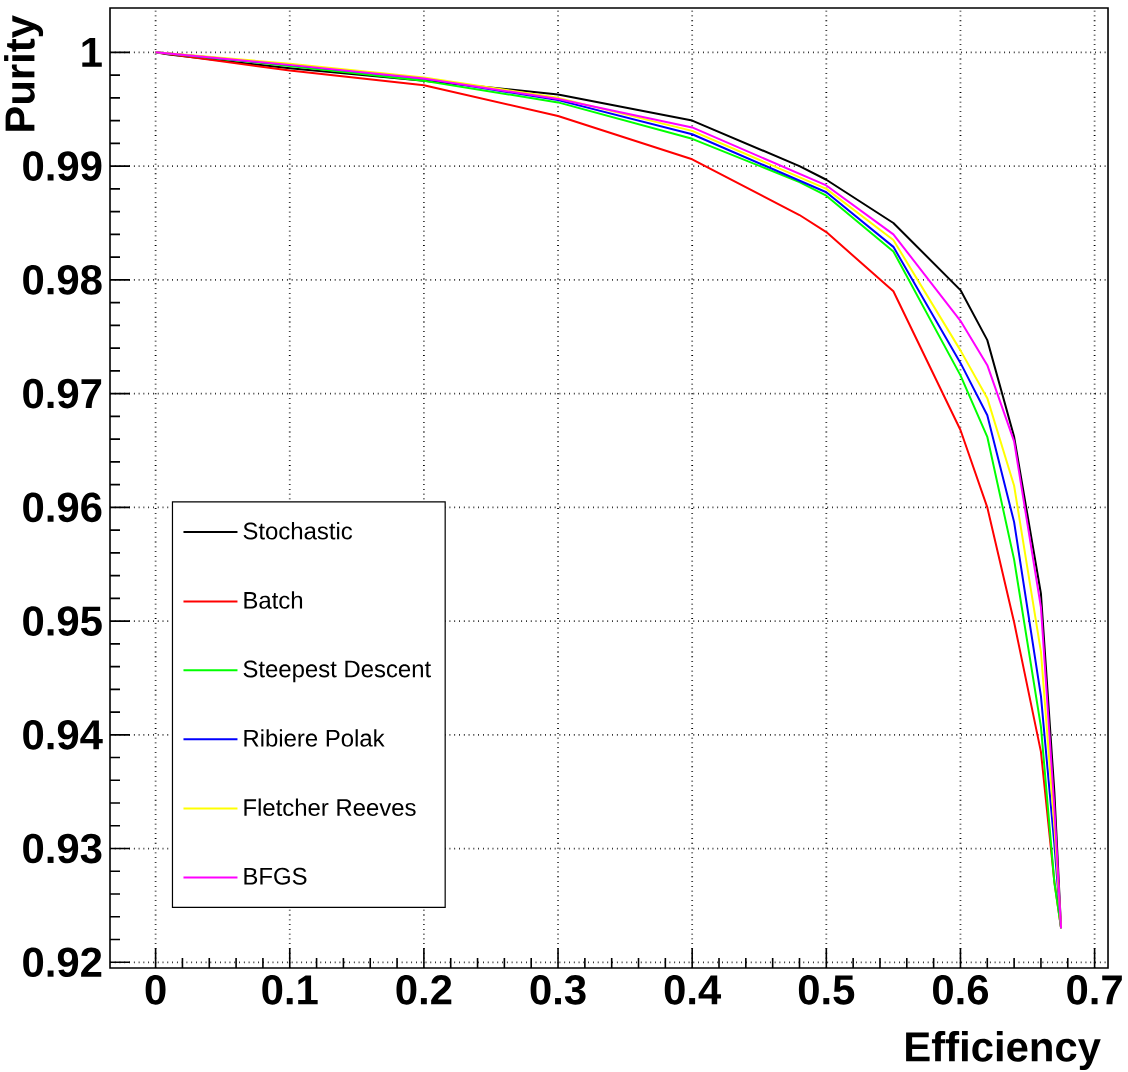 This screenshot has height=1072, width=1128. What do you see at coordinates (298, 530) in the screenshot?
I see `legend-label: Stochastic` at bounding box center [298, 530].